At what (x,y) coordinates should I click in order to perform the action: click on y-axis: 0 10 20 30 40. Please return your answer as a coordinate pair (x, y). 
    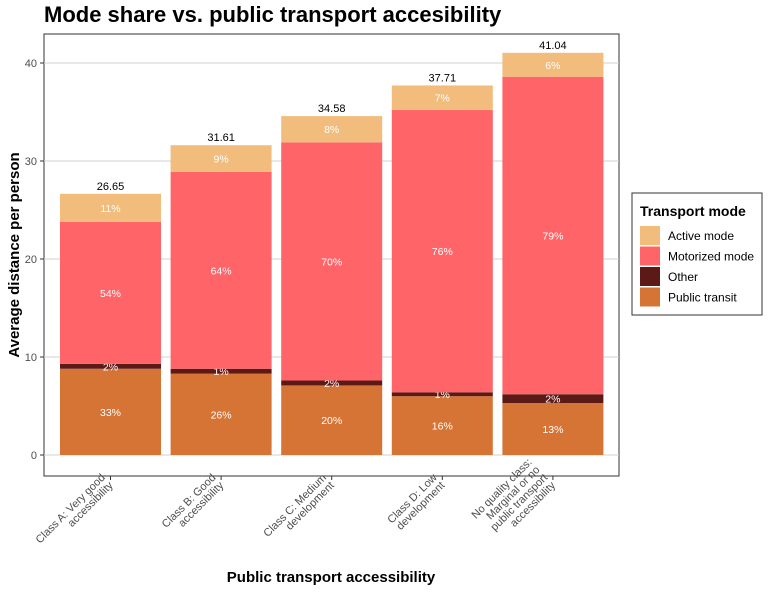
    Looking at the image, I should click on (34, 260).